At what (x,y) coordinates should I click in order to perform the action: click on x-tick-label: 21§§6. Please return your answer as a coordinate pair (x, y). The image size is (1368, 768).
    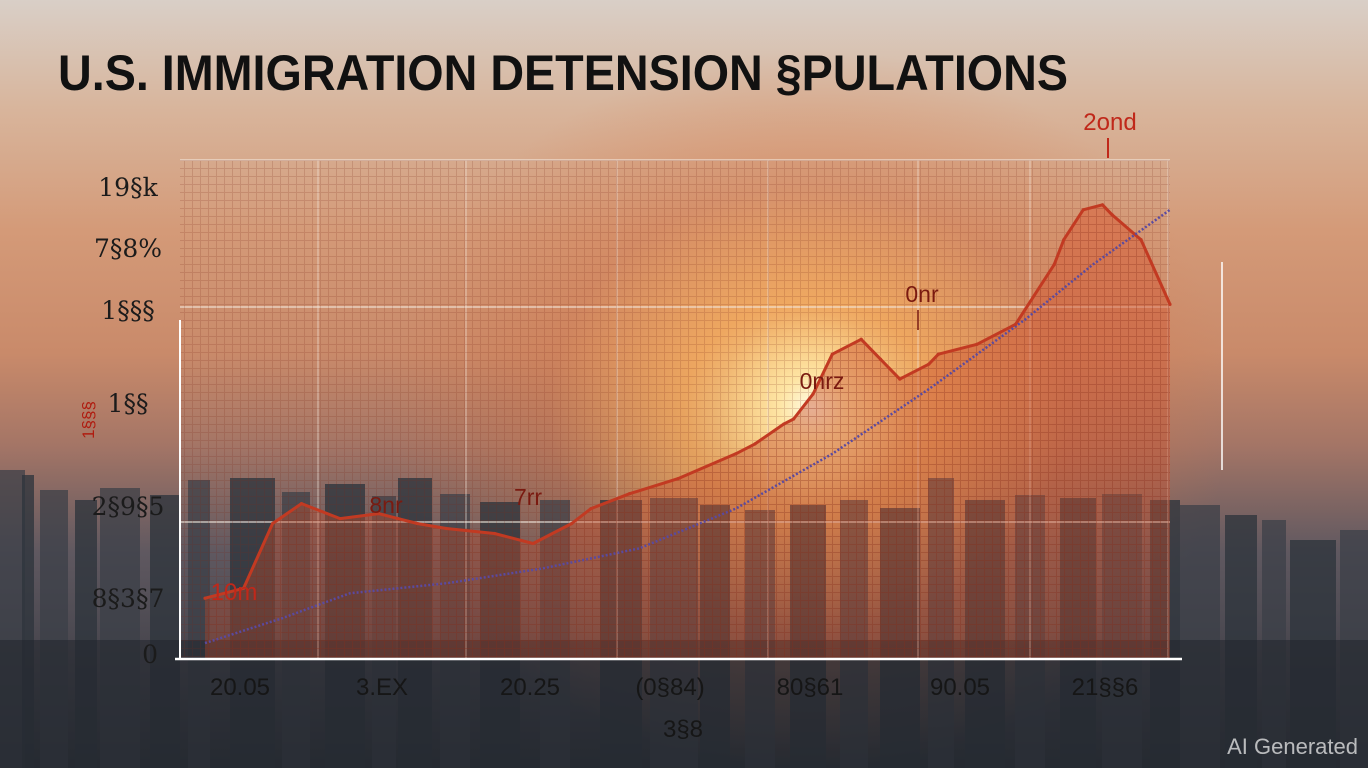
    Looking at the image, I should click on (1105, 687).